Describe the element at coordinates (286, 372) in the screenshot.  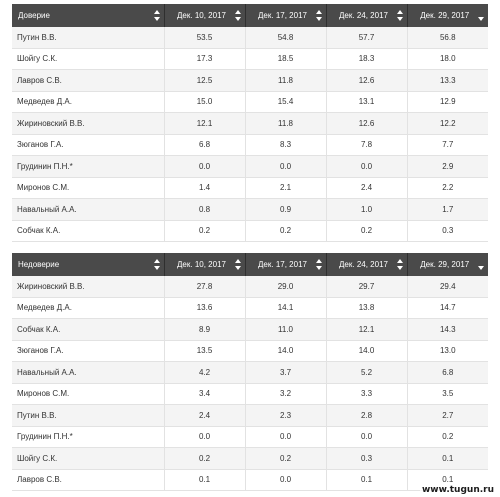
I see `value-cell: 3.7` at that location.